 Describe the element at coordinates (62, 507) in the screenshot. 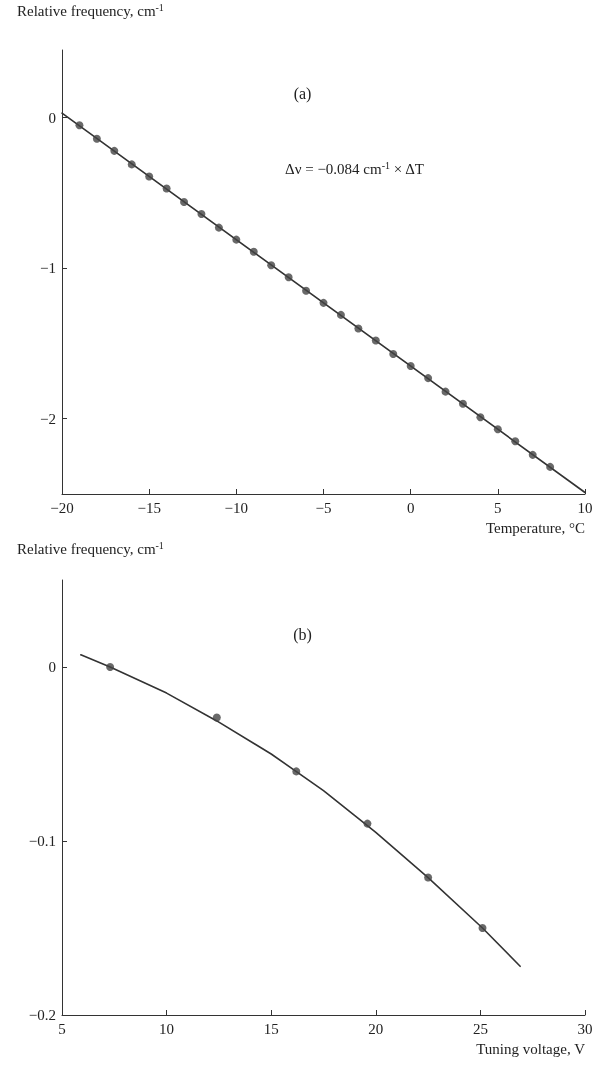

I see `x-tick-label: −20` at that location.